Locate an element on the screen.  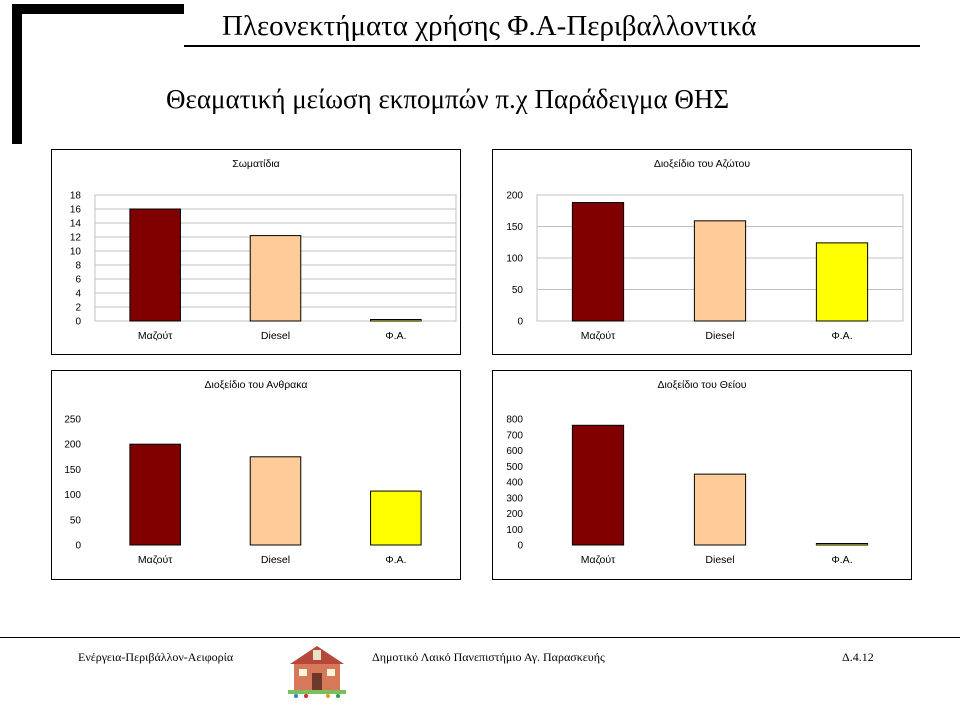
y-tick-label: 250 is located at coordinates (72, 420).